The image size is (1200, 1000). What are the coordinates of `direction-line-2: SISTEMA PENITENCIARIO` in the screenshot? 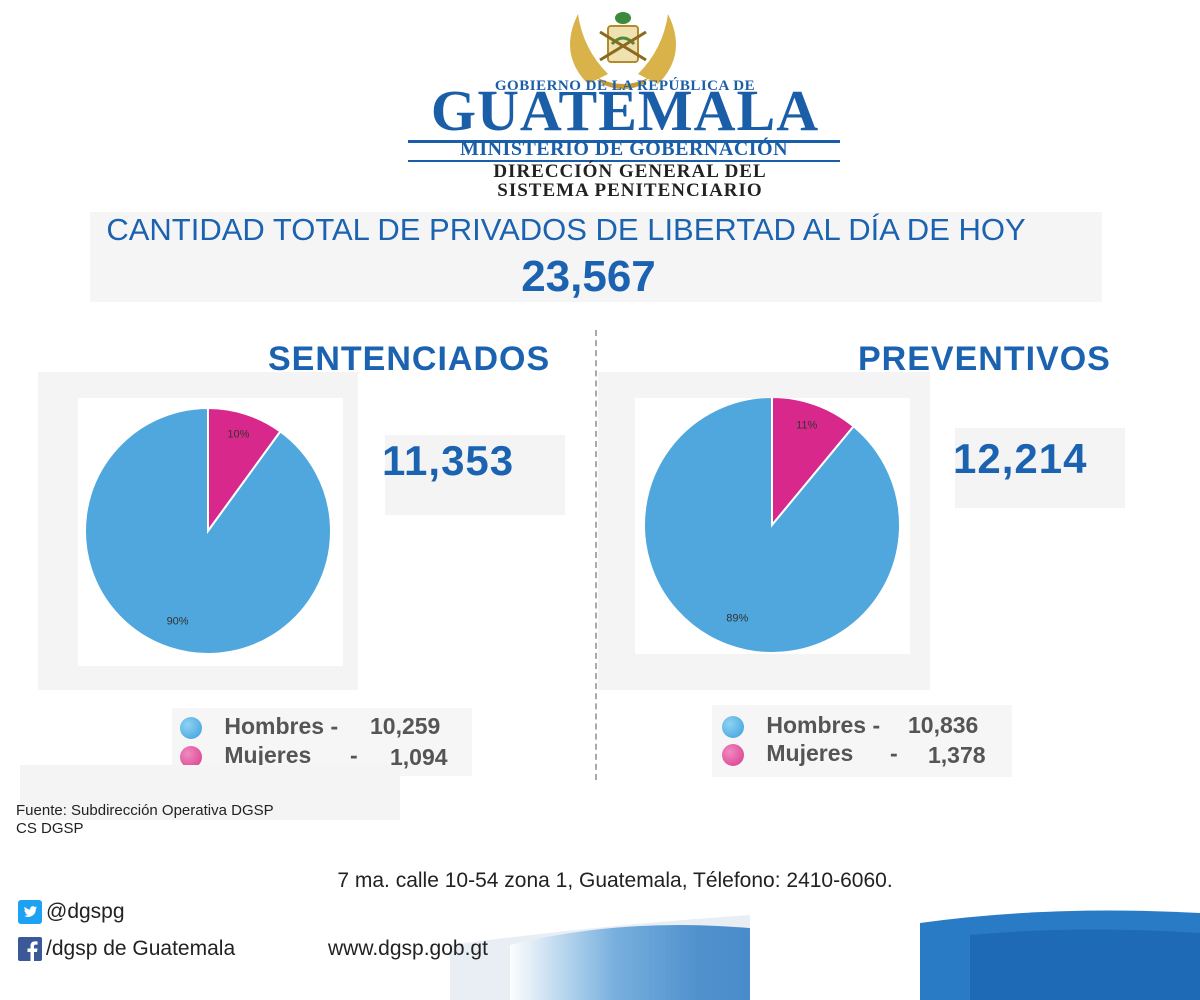 It's located at (630, 190).